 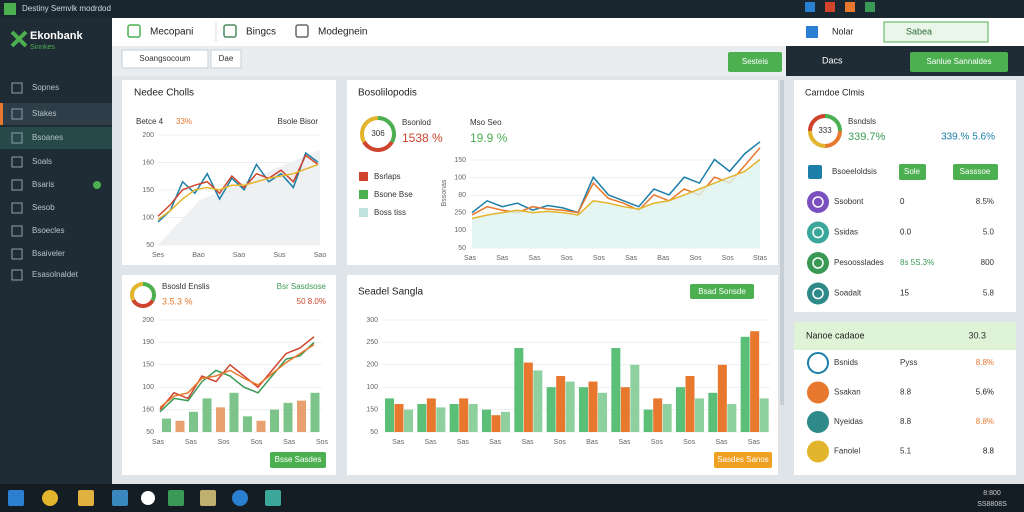 I want to click on menu-item: Bsoanes, so click(x=47, y=137).